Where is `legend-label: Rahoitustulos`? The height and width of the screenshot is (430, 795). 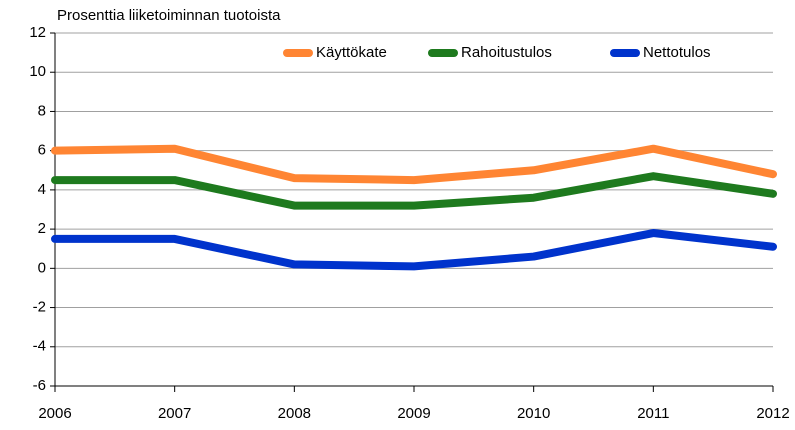
legend-label: Rahoitustulos is located at coordinates (506, 52).